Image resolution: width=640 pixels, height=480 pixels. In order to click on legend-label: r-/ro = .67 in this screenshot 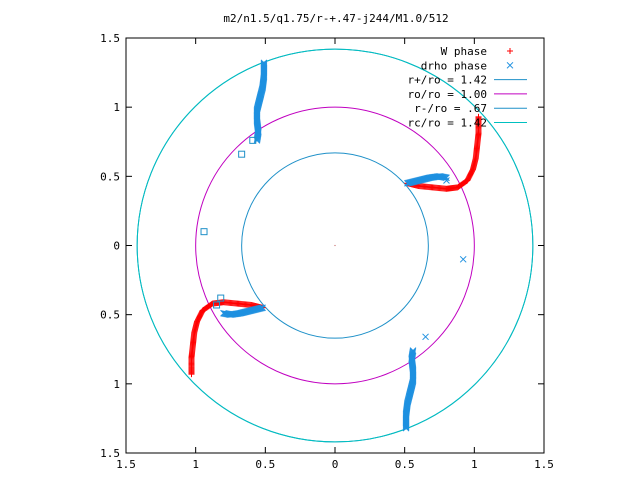, I will do `click(450, 108)`.